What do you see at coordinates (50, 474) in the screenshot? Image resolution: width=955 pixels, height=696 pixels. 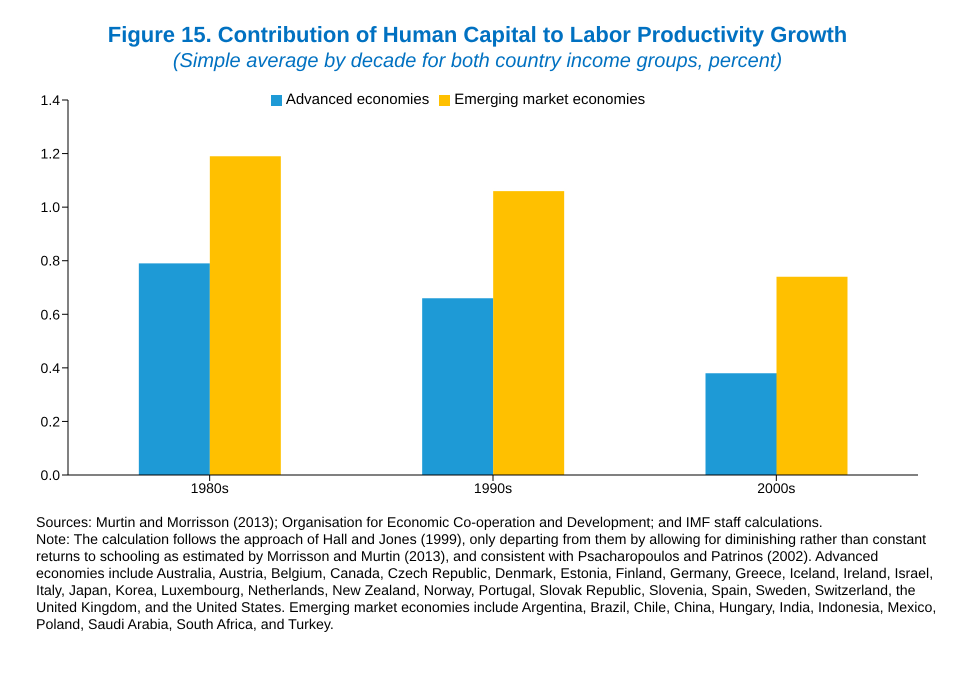 I see `y-tick-label: 0.0` at bounding box center [50, 474].